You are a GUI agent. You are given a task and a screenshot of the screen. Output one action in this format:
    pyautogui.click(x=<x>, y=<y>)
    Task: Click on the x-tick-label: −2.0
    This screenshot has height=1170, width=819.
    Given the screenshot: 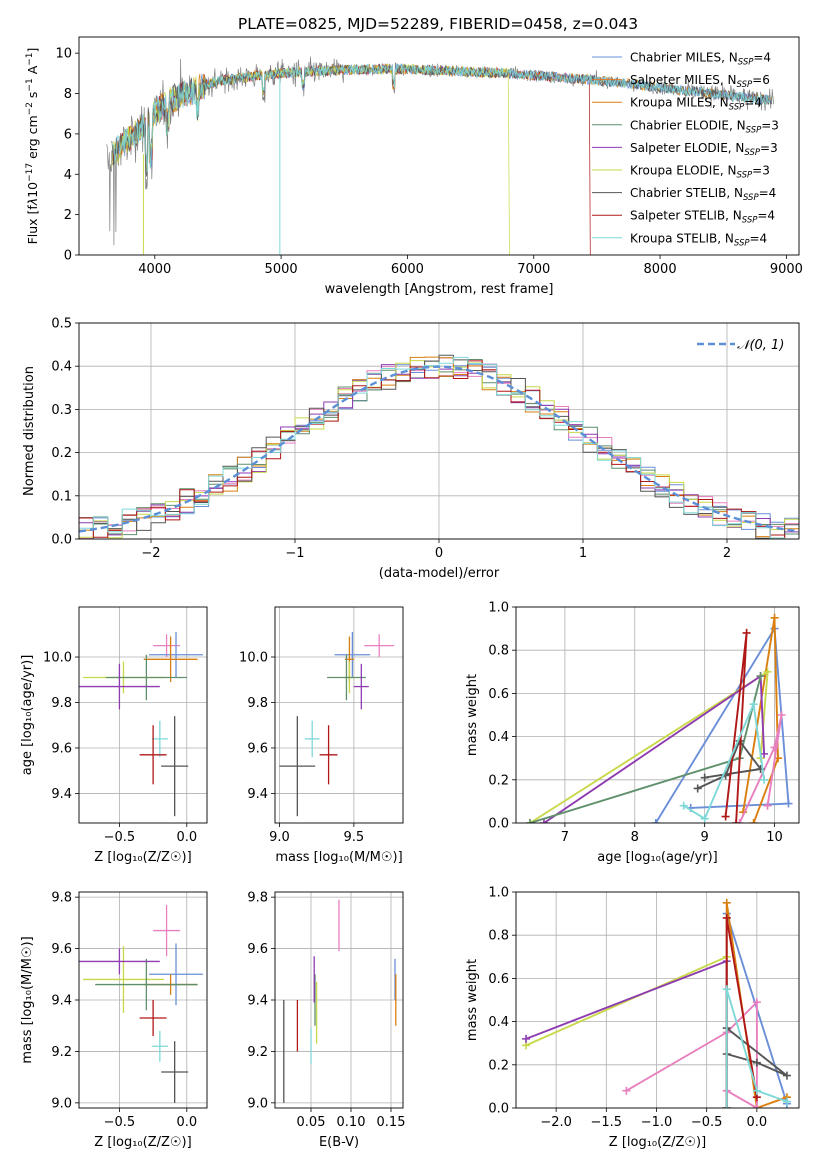 What is the action you would take?
    pyautogui.click(x=556, y=1122)
    